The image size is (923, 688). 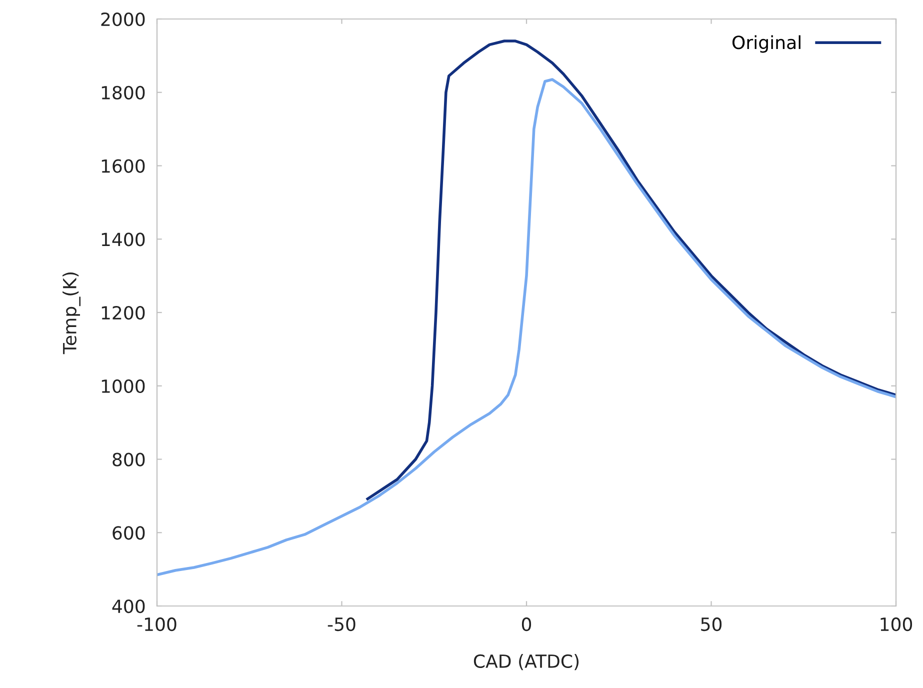 What do you see at coordinates (128, 606) in the screenshot?
I see `y-tick-label: 400` at bounding box center [128, 606].